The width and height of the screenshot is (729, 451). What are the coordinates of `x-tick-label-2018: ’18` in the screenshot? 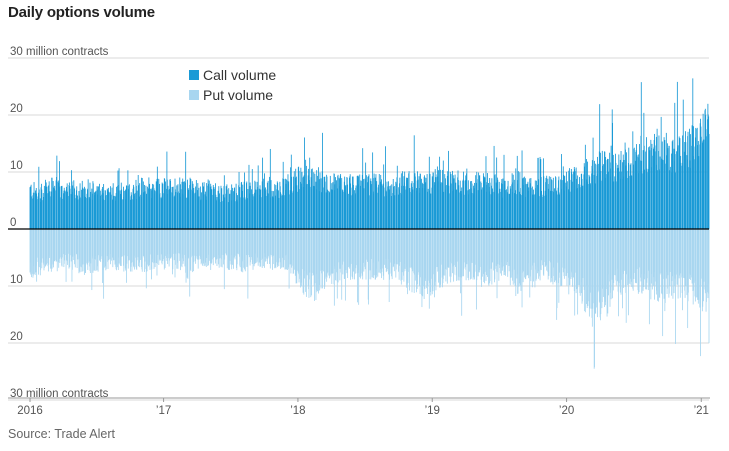 It's located at (297, 411).